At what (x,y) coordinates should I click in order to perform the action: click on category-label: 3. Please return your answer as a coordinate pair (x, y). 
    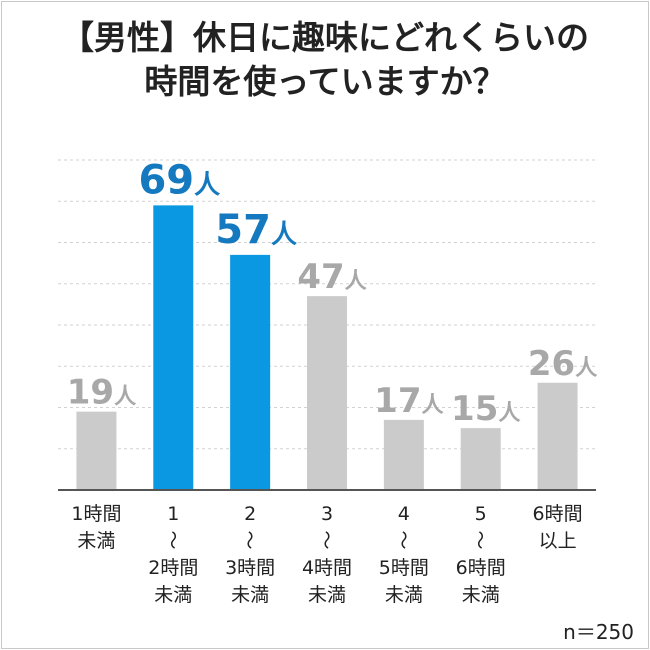
    Looking at the image, I should click on (327, 514).